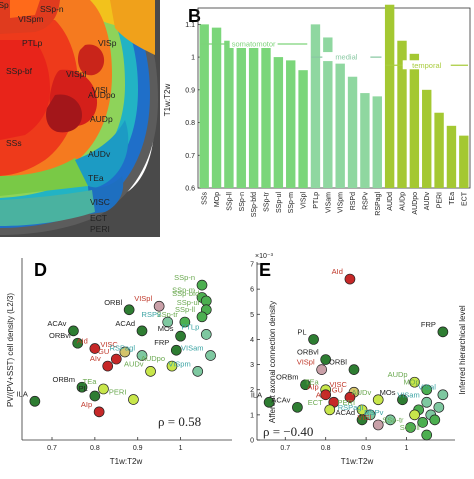 This screenshot has height=479, width=474. I want to click on panelD-point-label: MOs, so click(166, 328).